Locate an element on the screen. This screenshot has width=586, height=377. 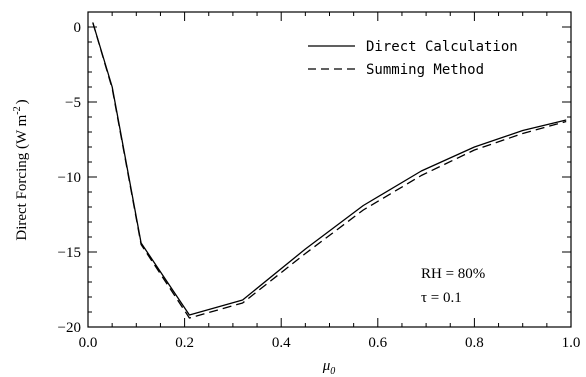
y-tick-label: −15 is located at coordinates (69, 253).